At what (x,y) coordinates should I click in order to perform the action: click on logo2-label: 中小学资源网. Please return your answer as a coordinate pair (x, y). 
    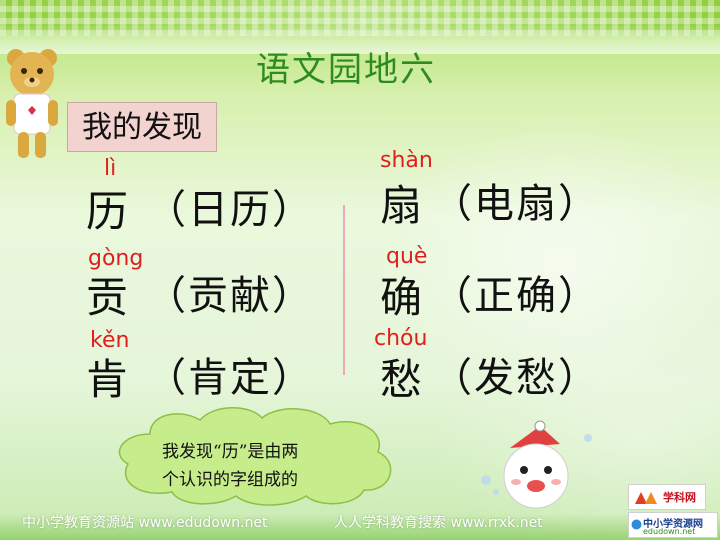
    Looking at the image, I should click on (673, 524).